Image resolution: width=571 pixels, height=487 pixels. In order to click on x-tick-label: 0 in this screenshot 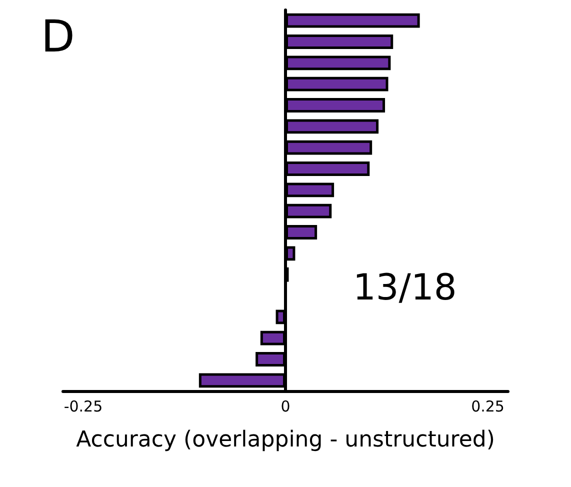, I will do `click(285, 407)`.